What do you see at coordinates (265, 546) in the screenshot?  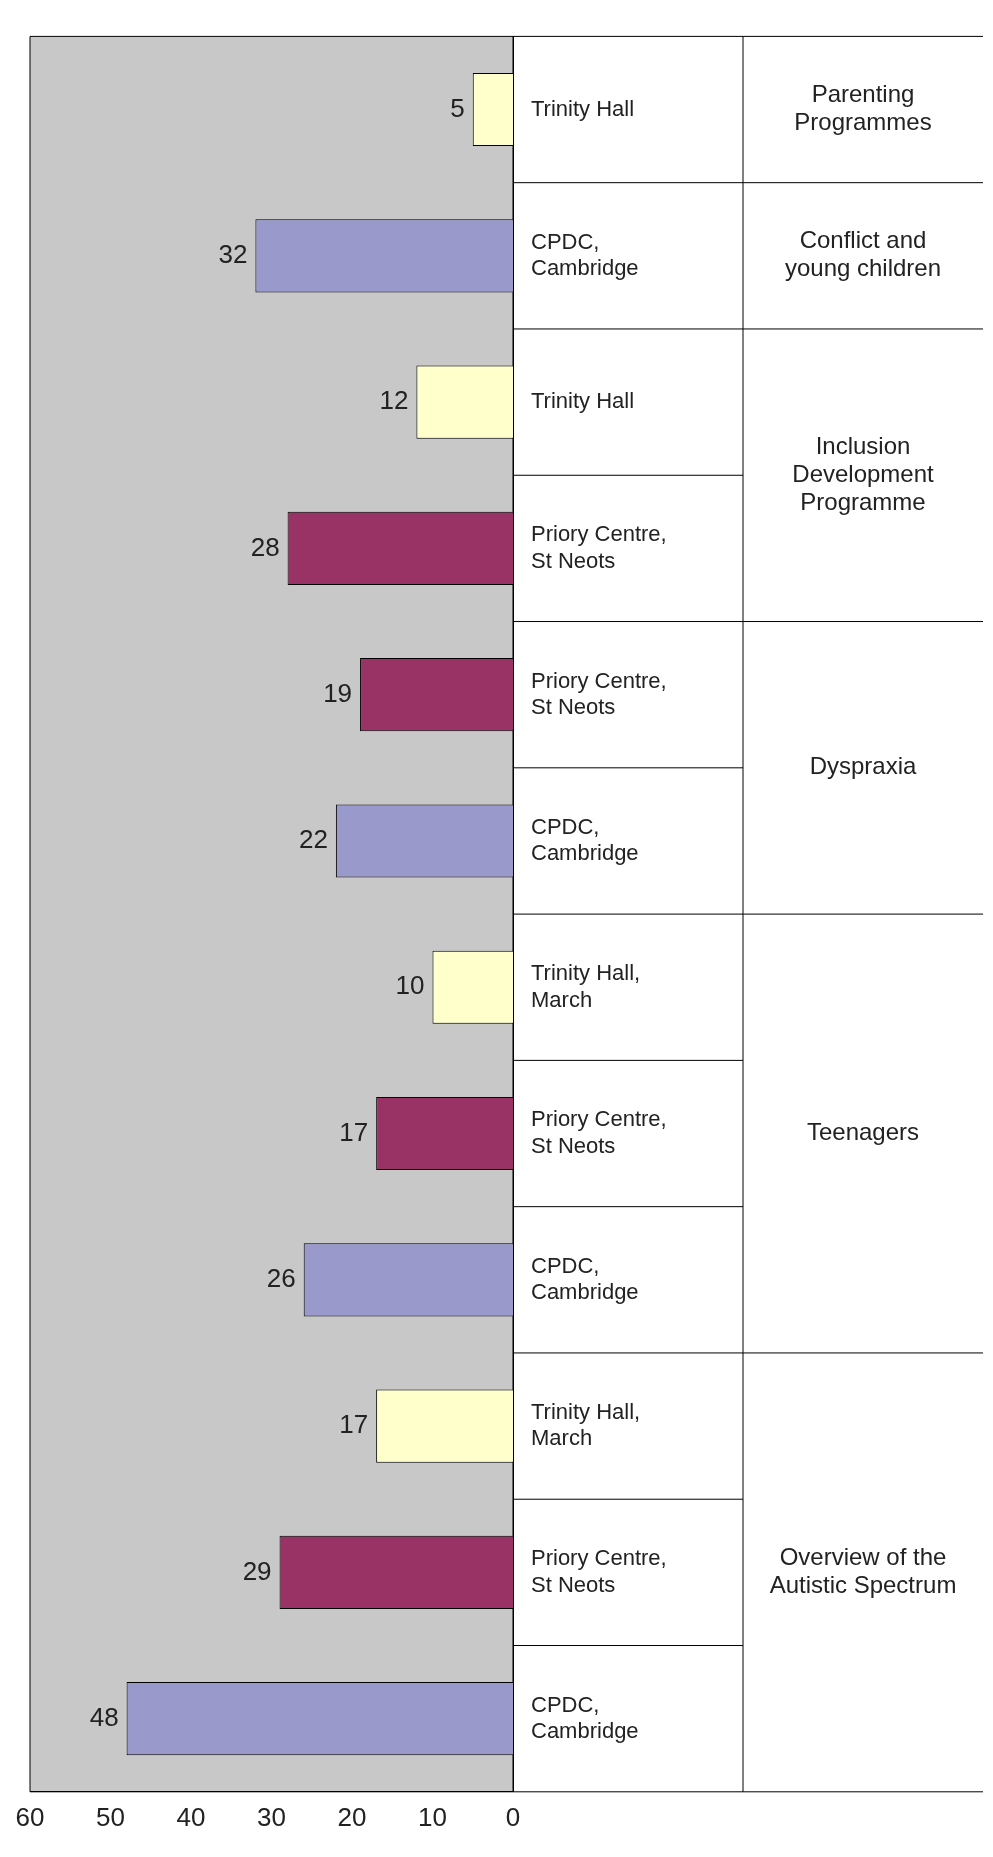 I see `data-label: 28` at bounding box center [265, 546].